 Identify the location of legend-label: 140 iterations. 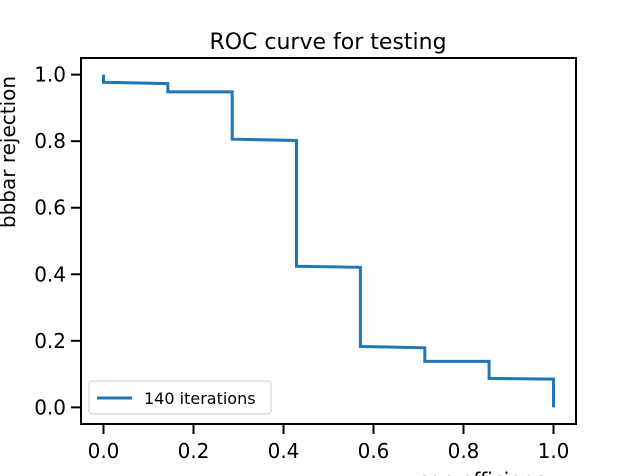
(200, 398).